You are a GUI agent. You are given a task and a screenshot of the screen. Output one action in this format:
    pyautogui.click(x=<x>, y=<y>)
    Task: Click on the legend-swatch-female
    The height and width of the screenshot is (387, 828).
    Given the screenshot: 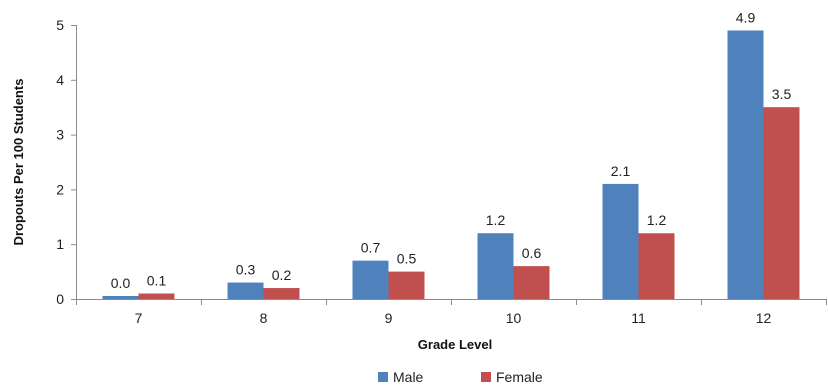 What is the action you would take?
    pyautogui.click(x=486, y=377)
    